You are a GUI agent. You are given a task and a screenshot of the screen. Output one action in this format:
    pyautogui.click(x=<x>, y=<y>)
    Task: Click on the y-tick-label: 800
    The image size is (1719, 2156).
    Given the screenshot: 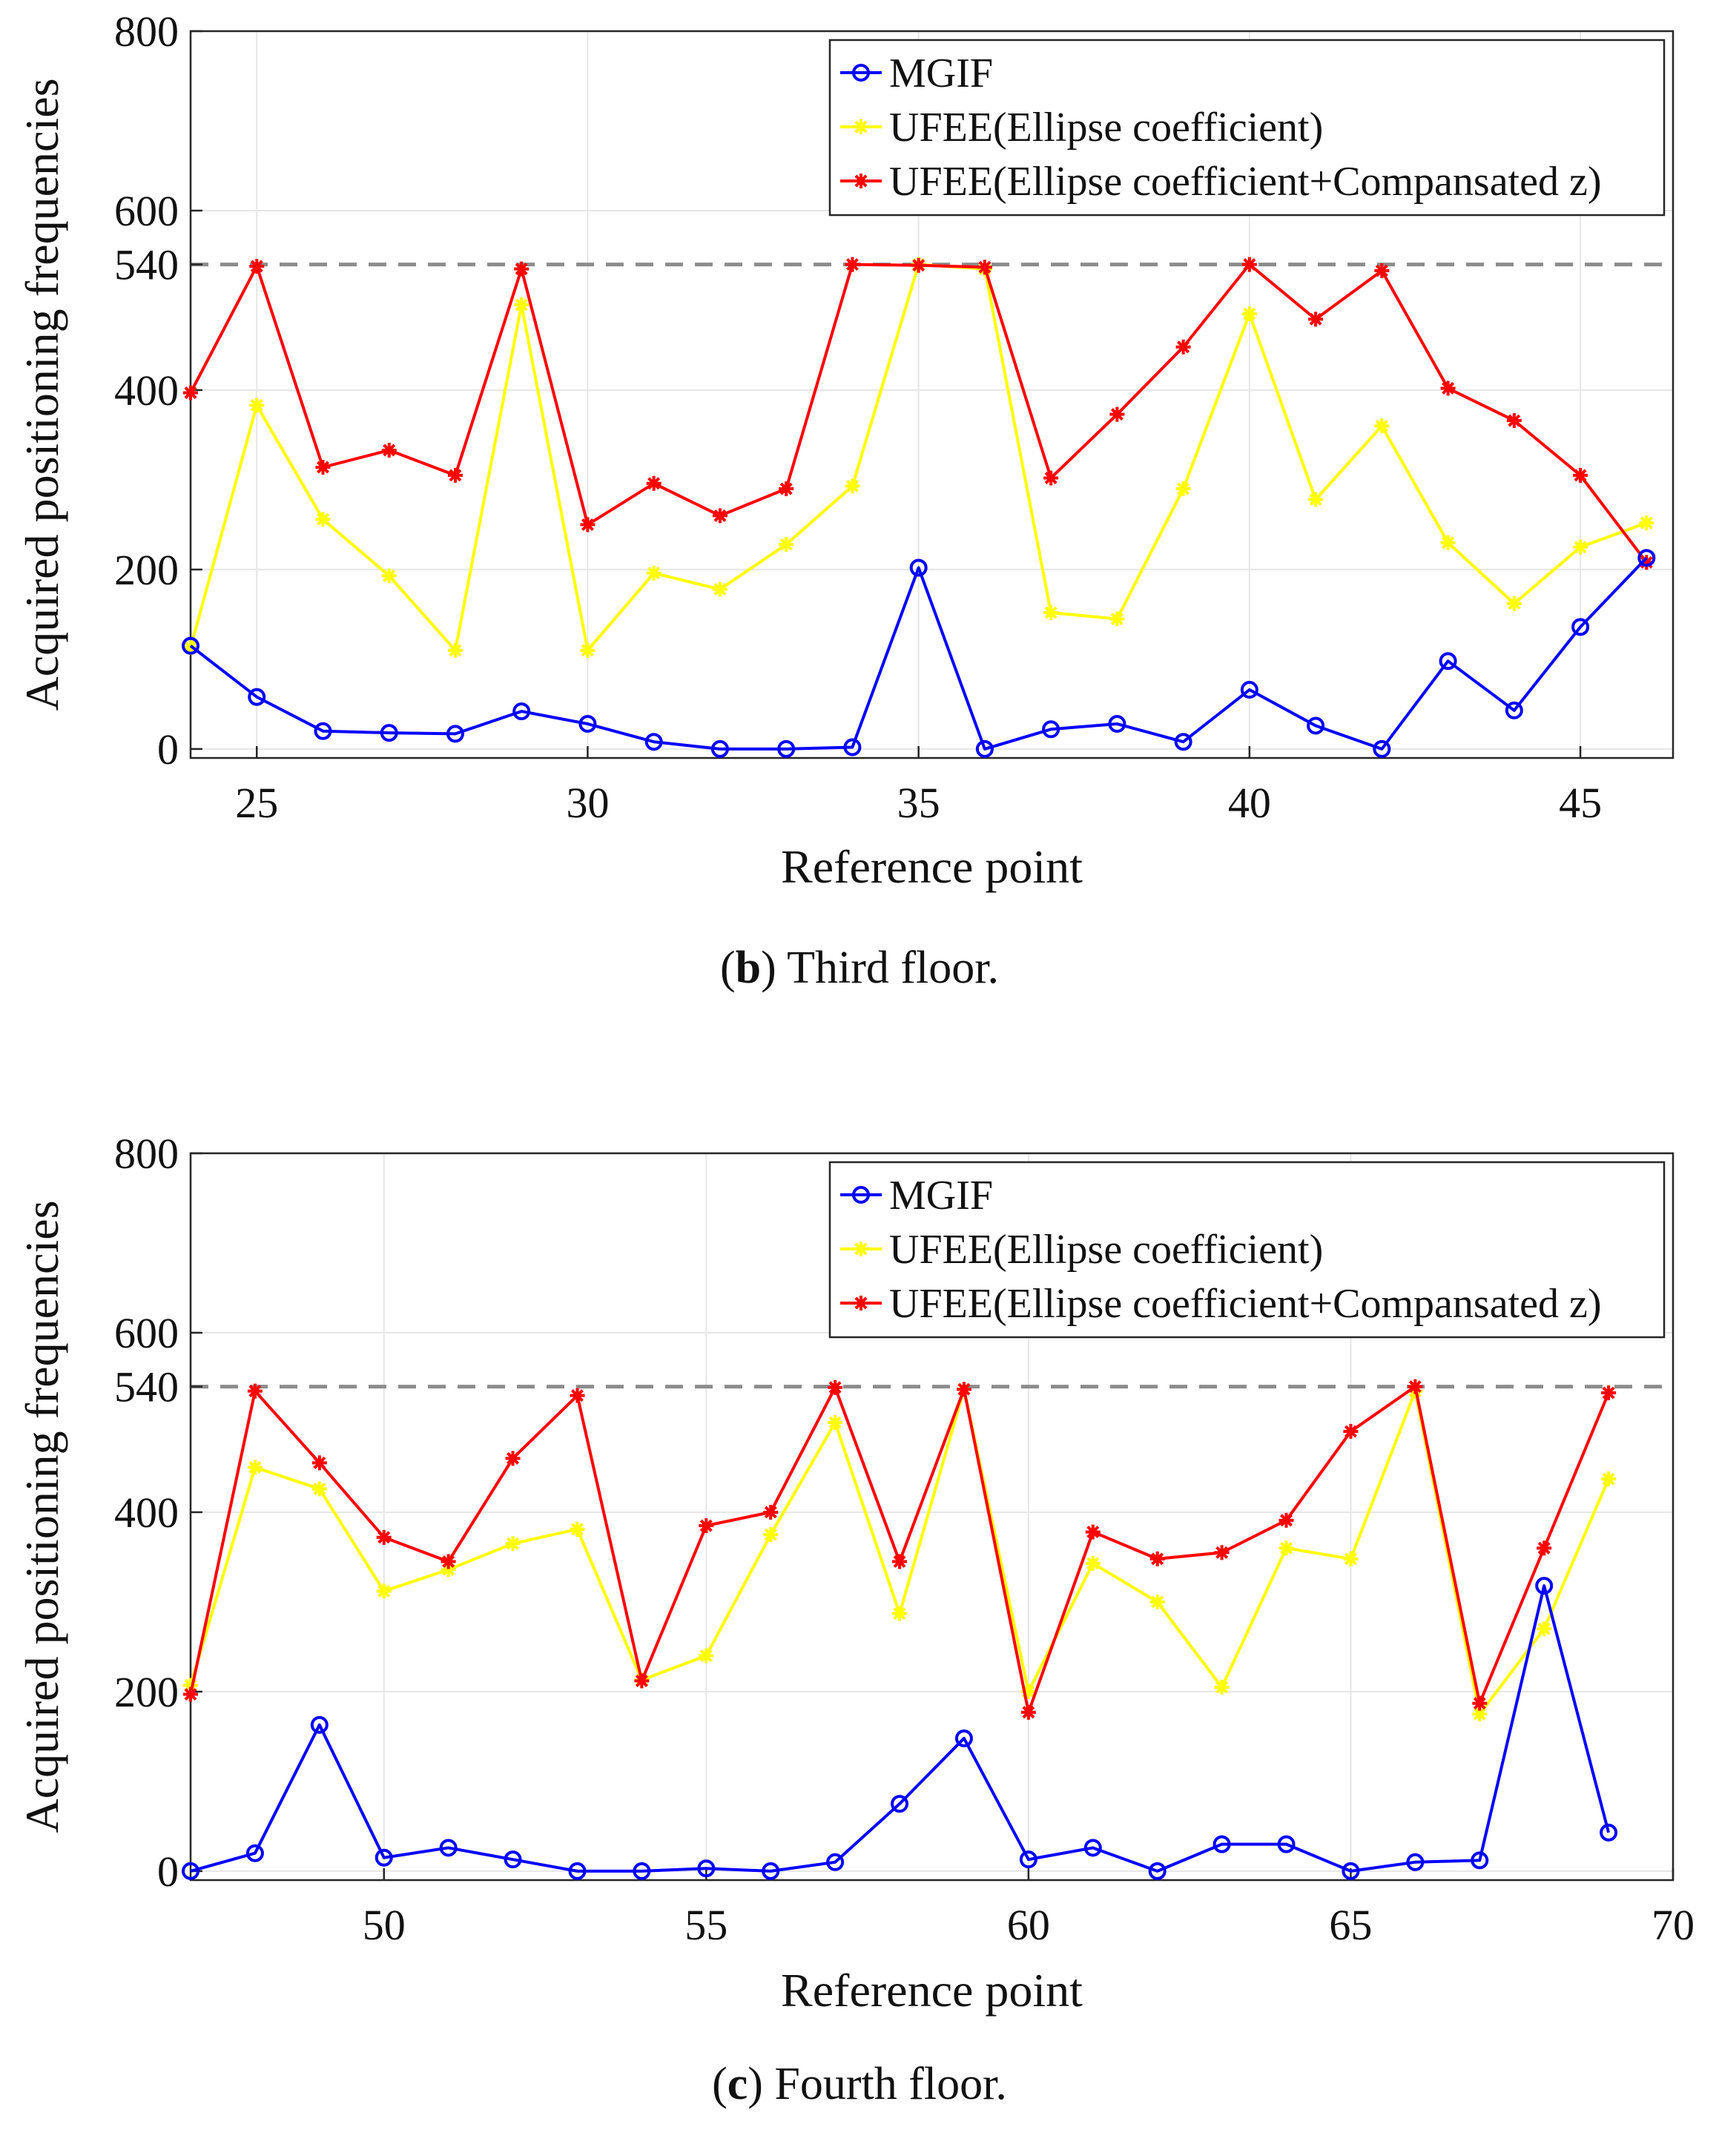 What is the action you would take?
    pyautogui.click(x=146, y=31)
    